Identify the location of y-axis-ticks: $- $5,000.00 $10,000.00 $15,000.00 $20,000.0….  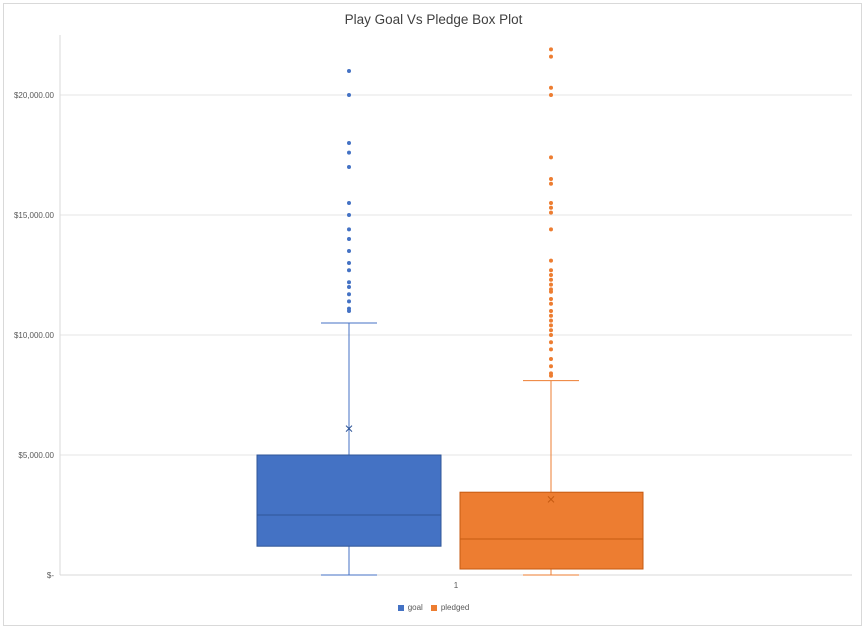
(34, 335).